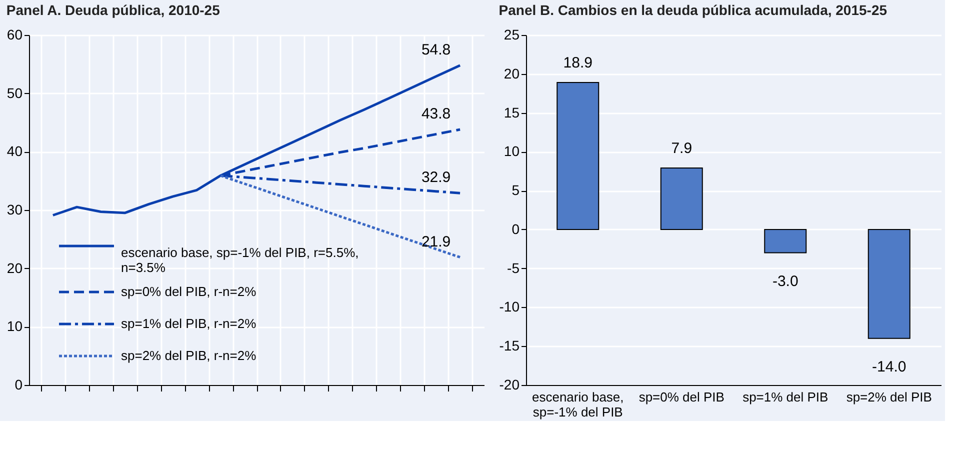 Image resolution: width=976 pixels, height=454 pixels. Describe the element at coordinates (512, 34) in the screenshot. I see `y-tick-label: 25` at that location.